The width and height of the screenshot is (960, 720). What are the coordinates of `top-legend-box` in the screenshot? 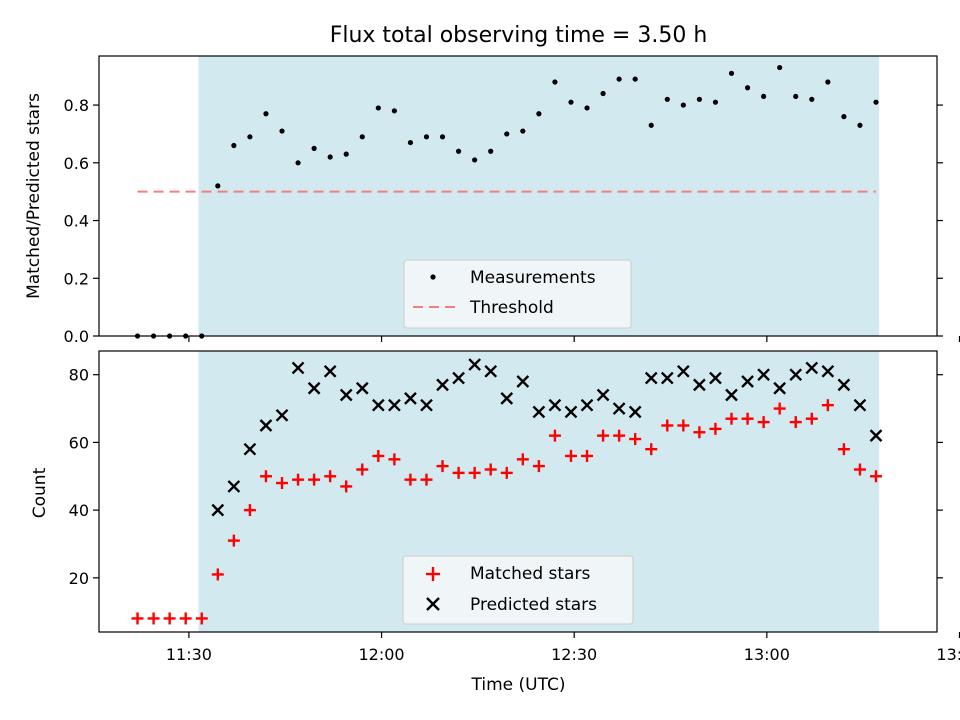 It's located at (517, 294).